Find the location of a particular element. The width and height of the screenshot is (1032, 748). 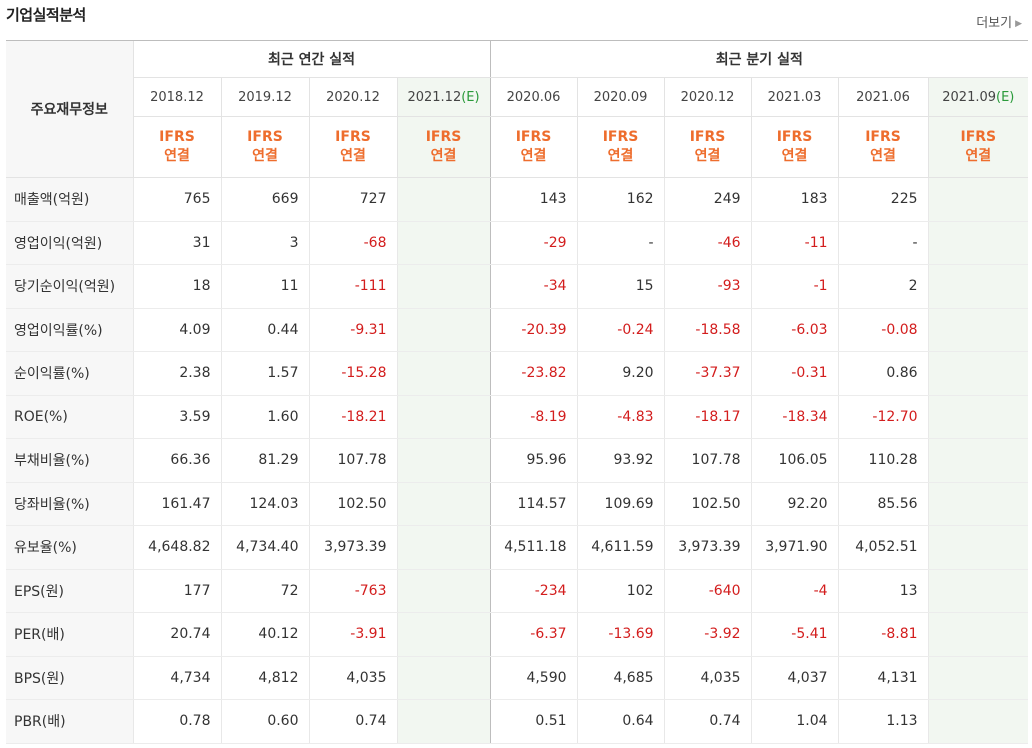

table-cell: 4,037 is located at coordinates (794, 678).